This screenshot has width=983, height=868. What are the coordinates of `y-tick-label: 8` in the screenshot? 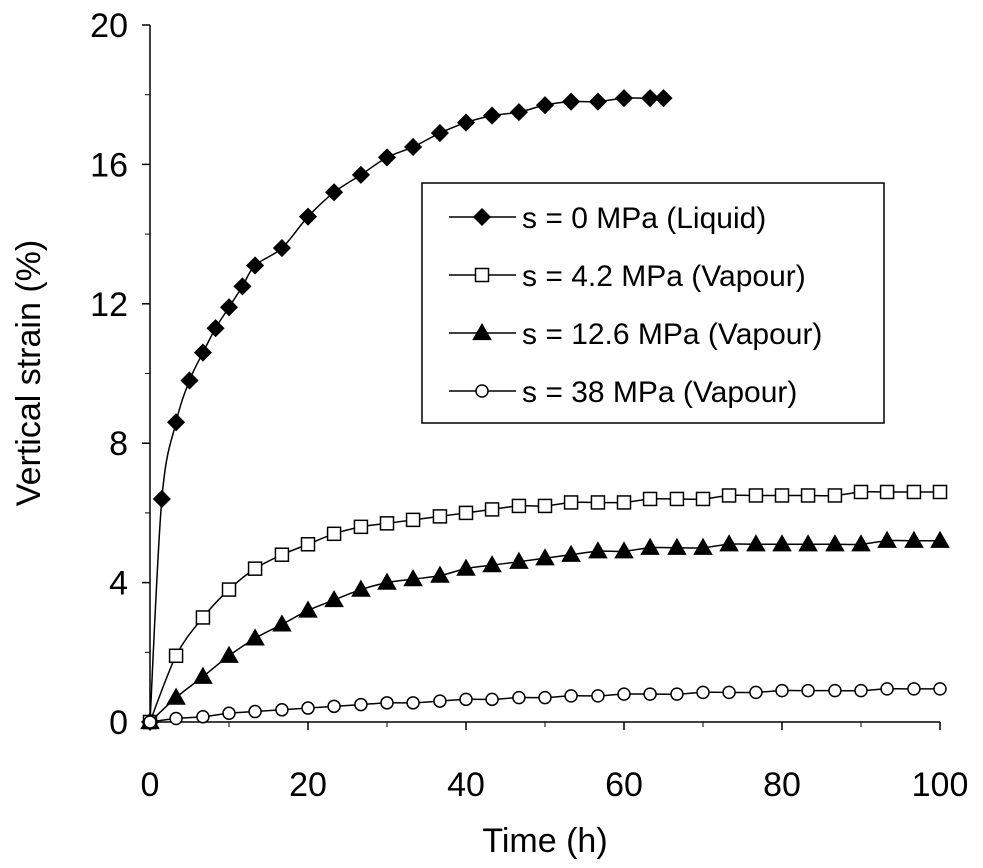 It's located at (118, 444).